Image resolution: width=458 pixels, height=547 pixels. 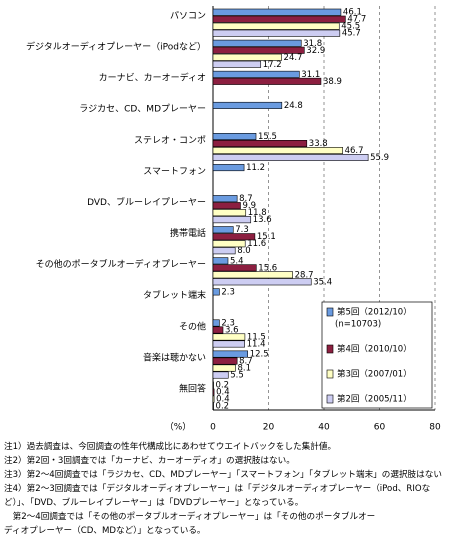 I want to click on value-label: 15.5, so click(x=267, y=137).